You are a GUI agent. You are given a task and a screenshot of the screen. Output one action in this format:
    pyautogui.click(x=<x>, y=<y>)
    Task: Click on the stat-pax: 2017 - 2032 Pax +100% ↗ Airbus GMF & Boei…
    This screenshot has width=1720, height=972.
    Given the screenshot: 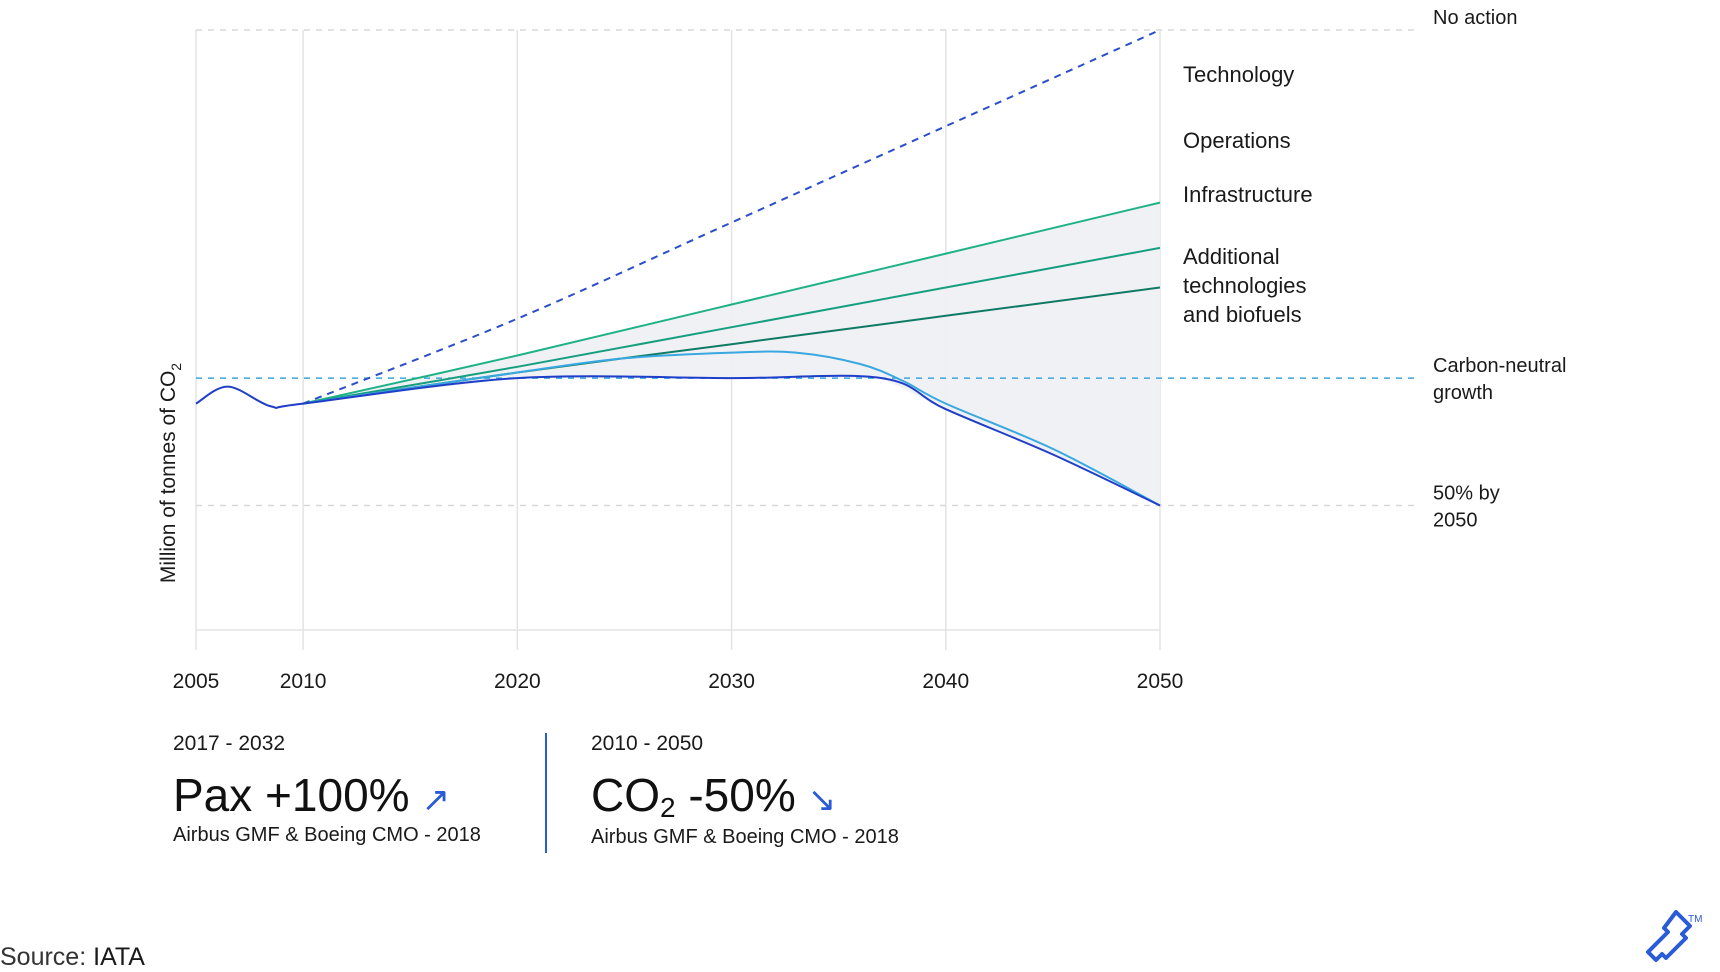 What is the action you would take?
    pyautogui.click(x=327, y=789)
    